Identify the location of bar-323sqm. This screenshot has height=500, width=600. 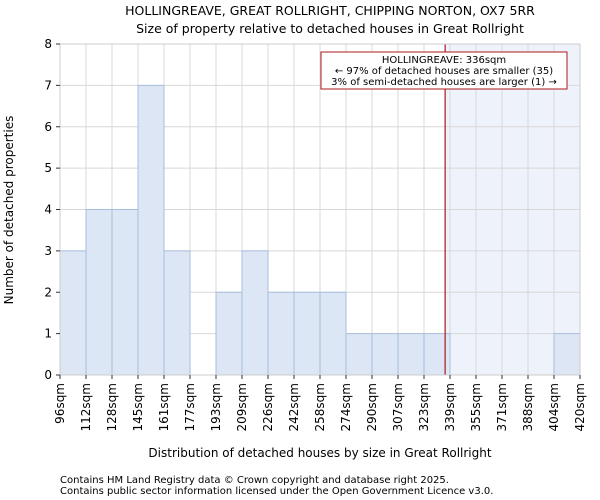
(437, 354).